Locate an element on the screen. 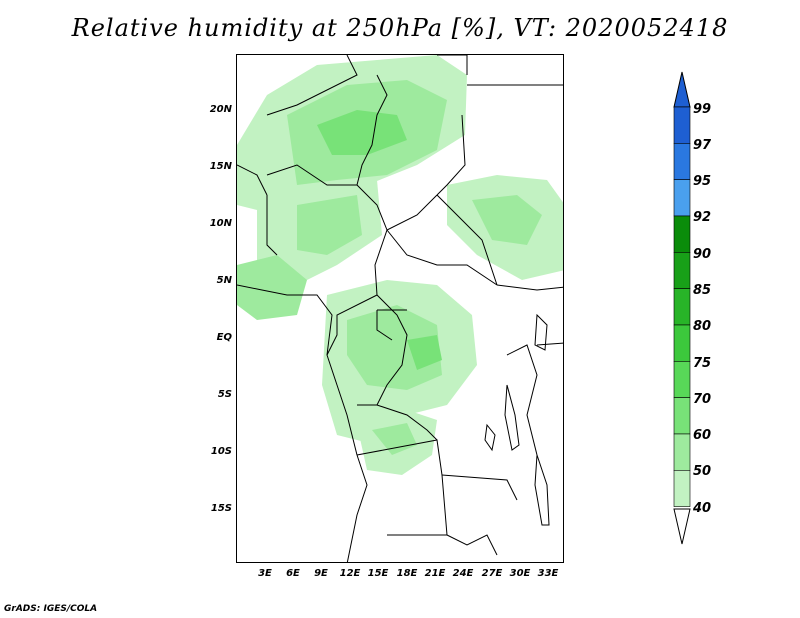  colorbar-label-60: 60 is located at coordinates (702, 435).